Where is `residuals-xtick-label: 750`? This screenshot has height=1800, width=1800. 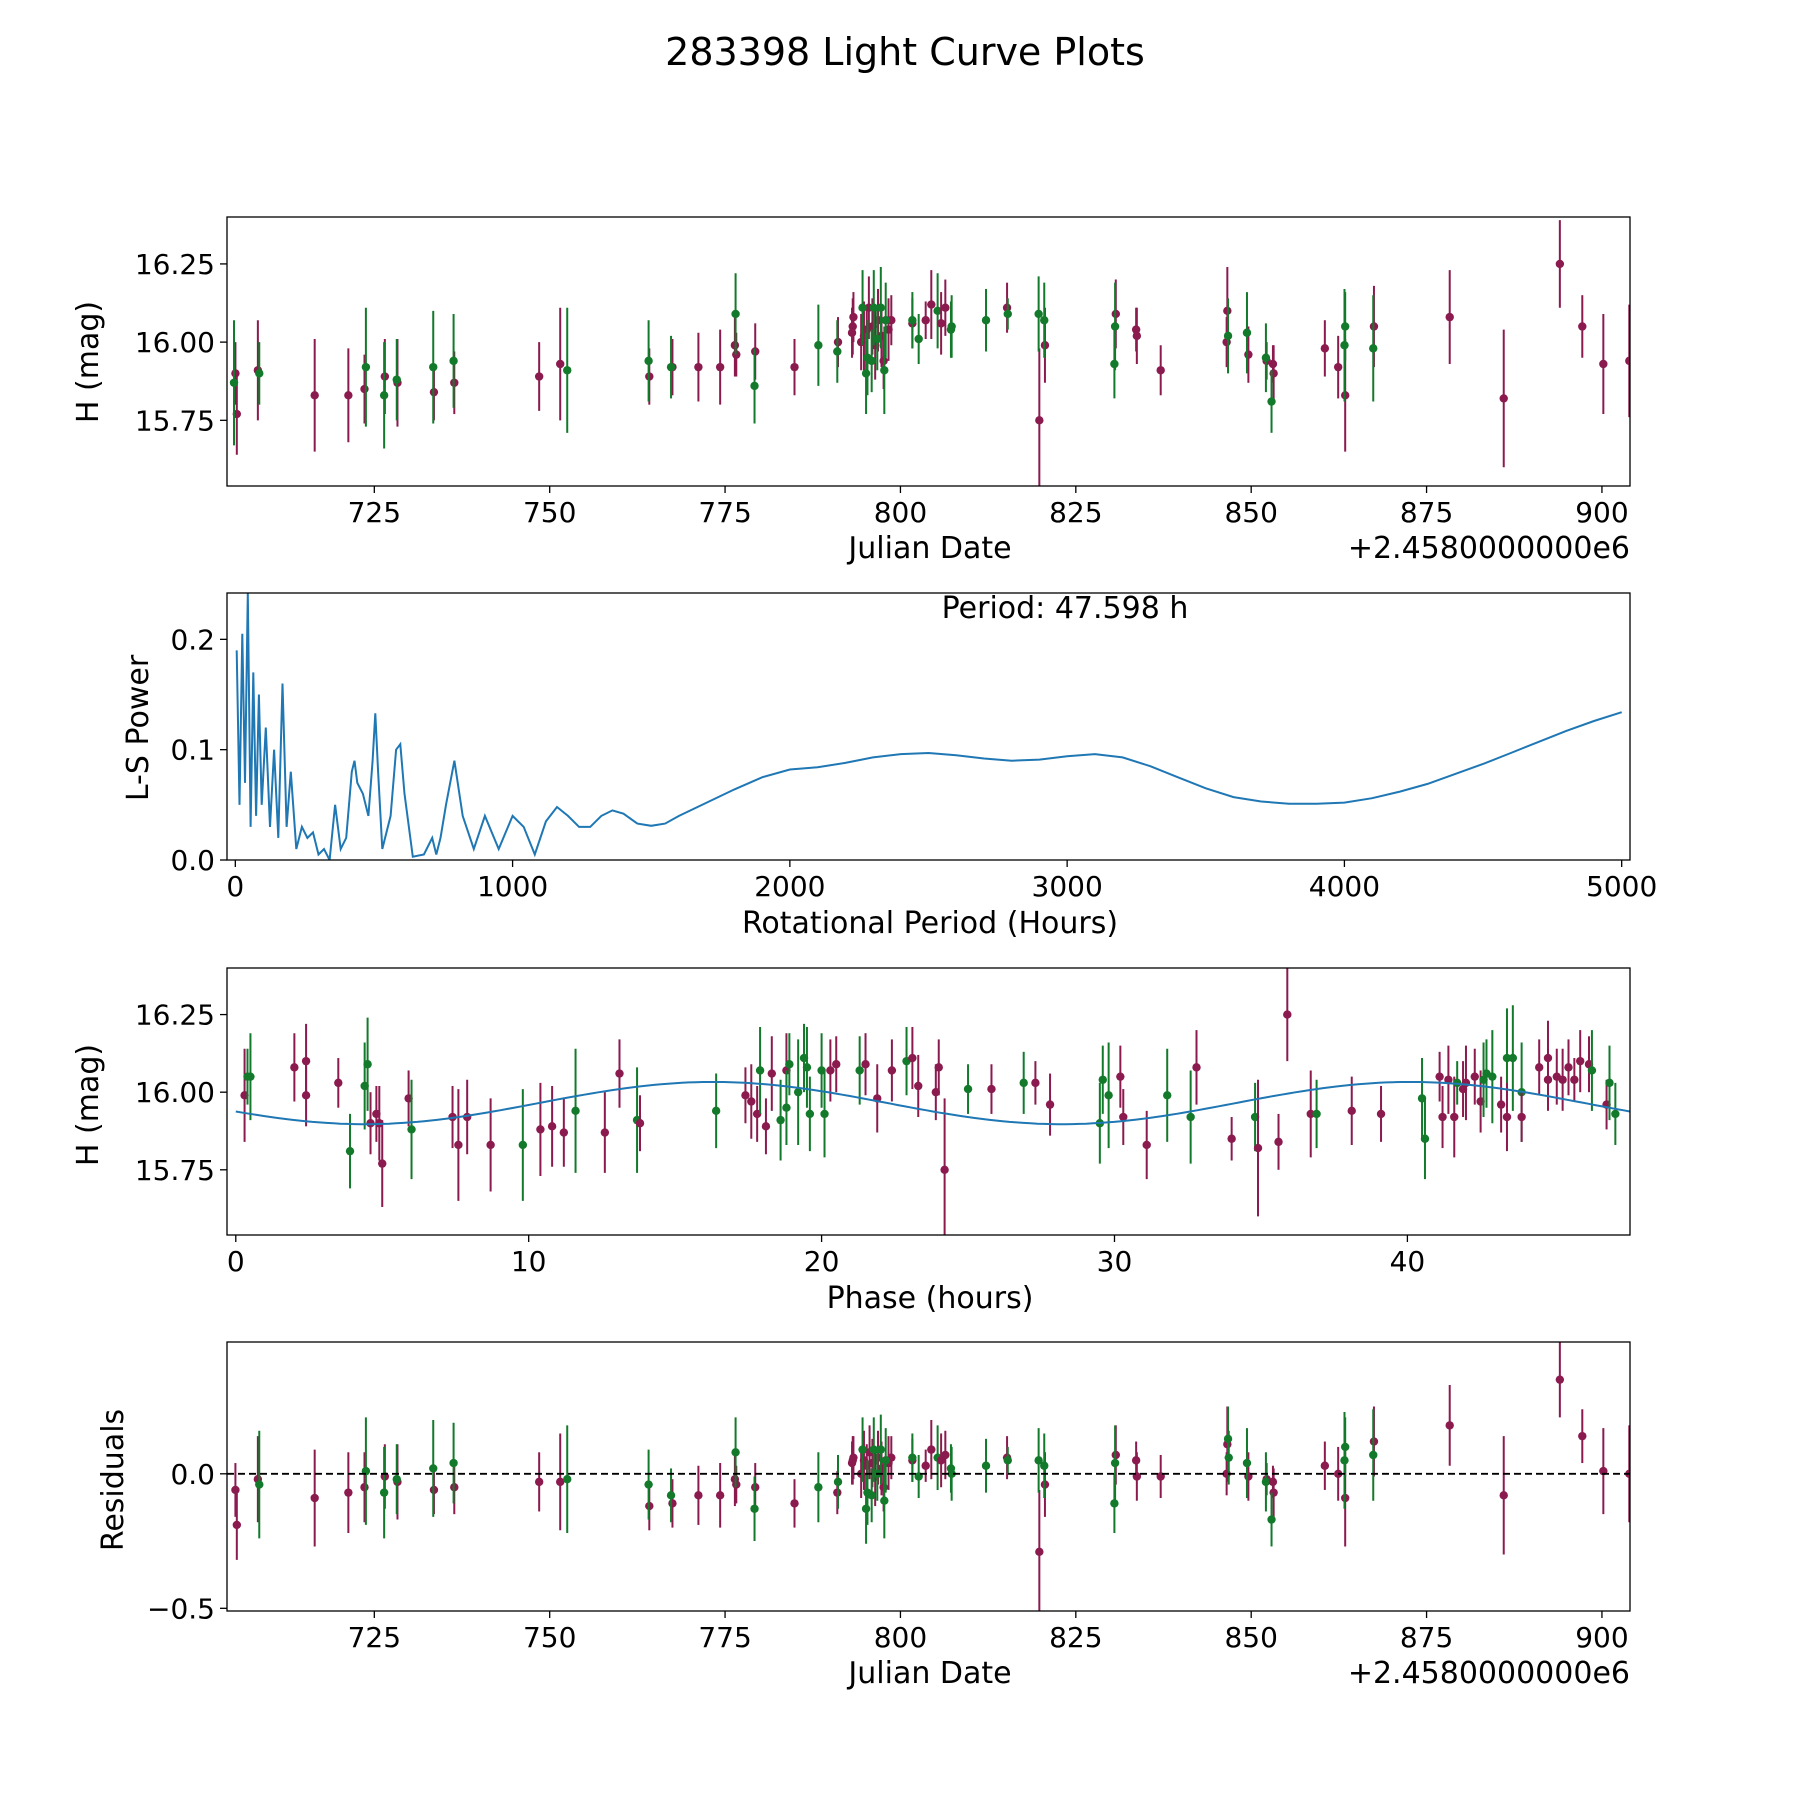
residuals-xtick-label: 750 is located at coordinates (549, 1637).